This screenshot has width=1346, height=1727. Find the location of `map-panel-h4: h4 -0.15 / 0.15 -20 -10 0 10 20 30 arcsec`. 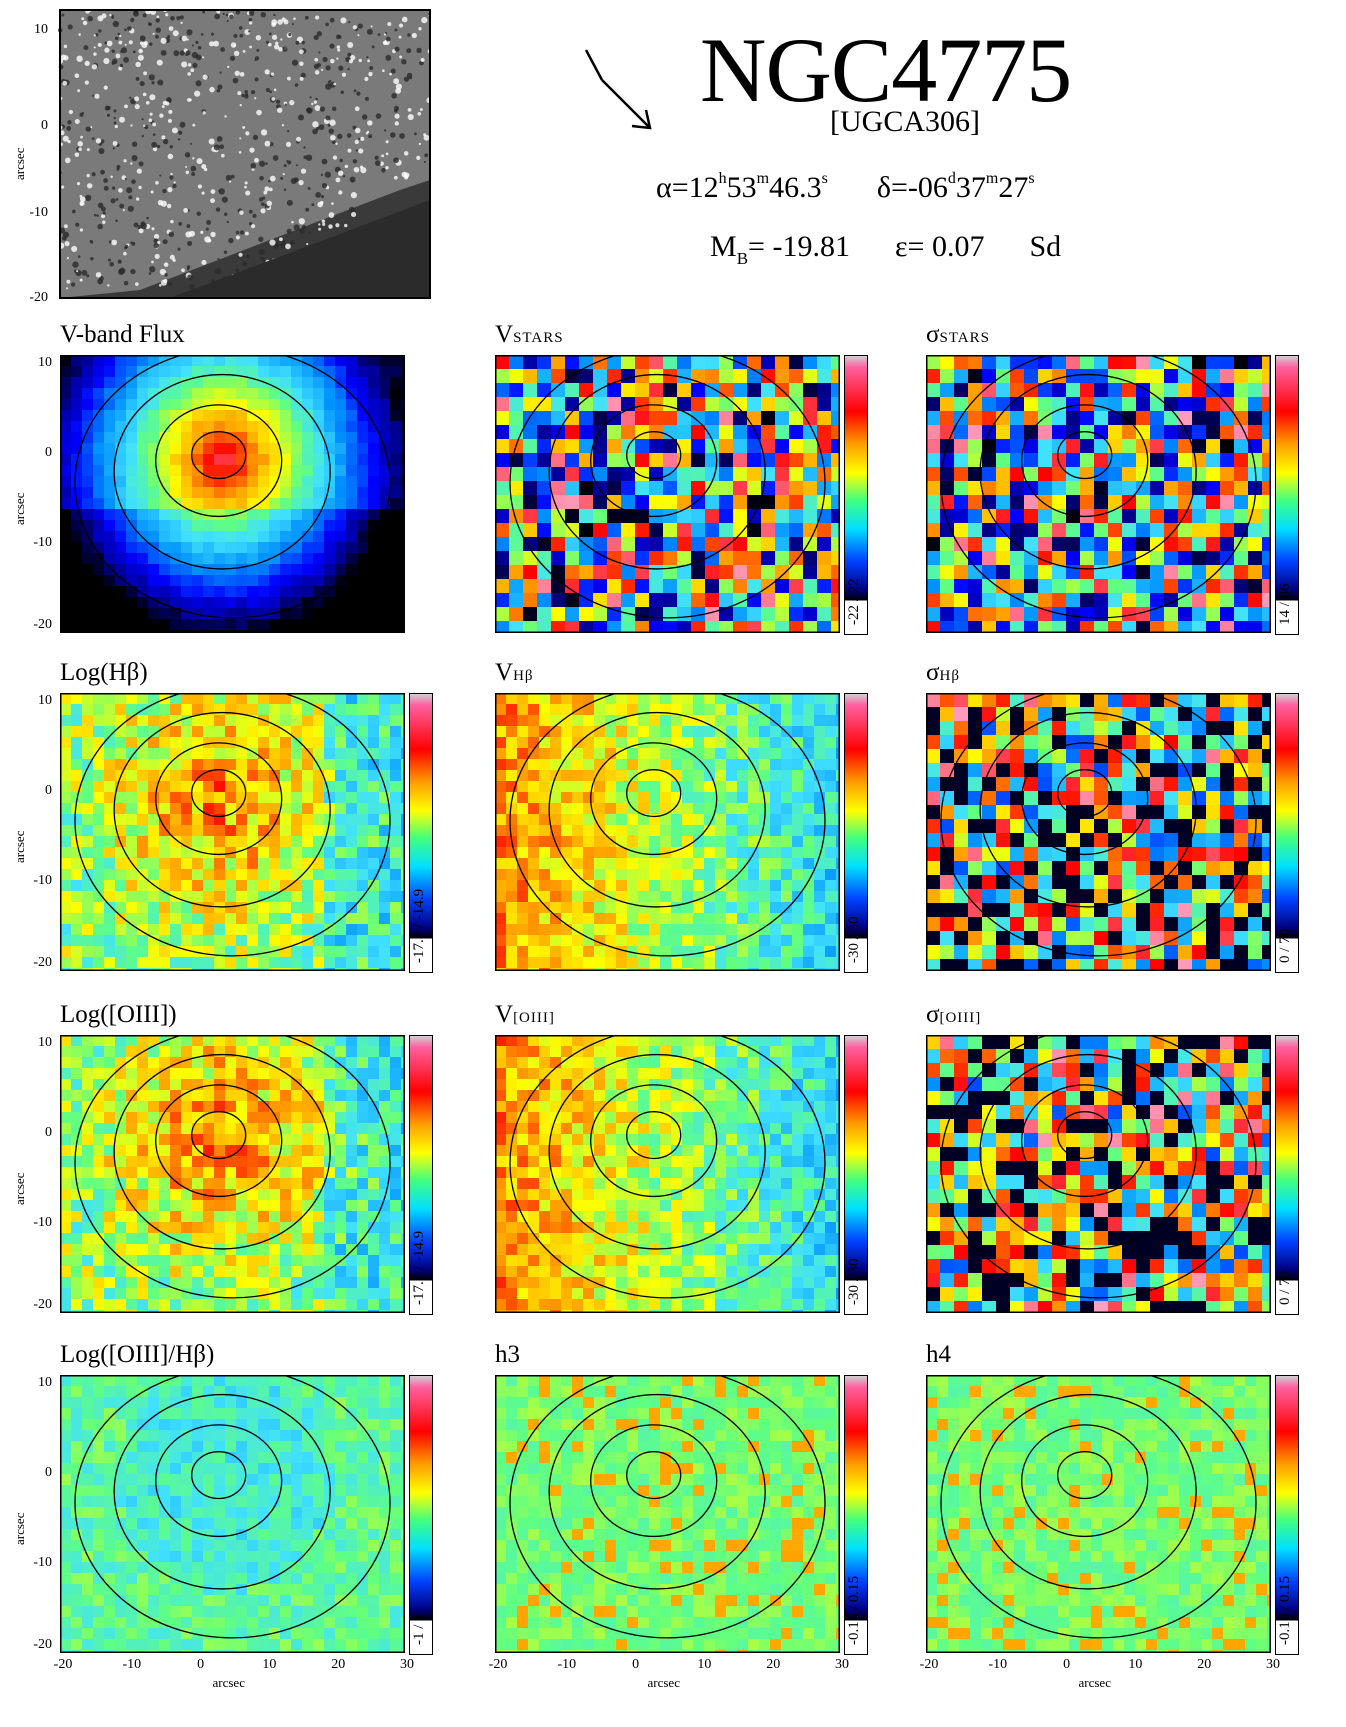

map-panel-h4: h4 -0.15 / 0.15 -20 -10 0 10 20 30 arcsec is located at coordinates (1082, 1515).